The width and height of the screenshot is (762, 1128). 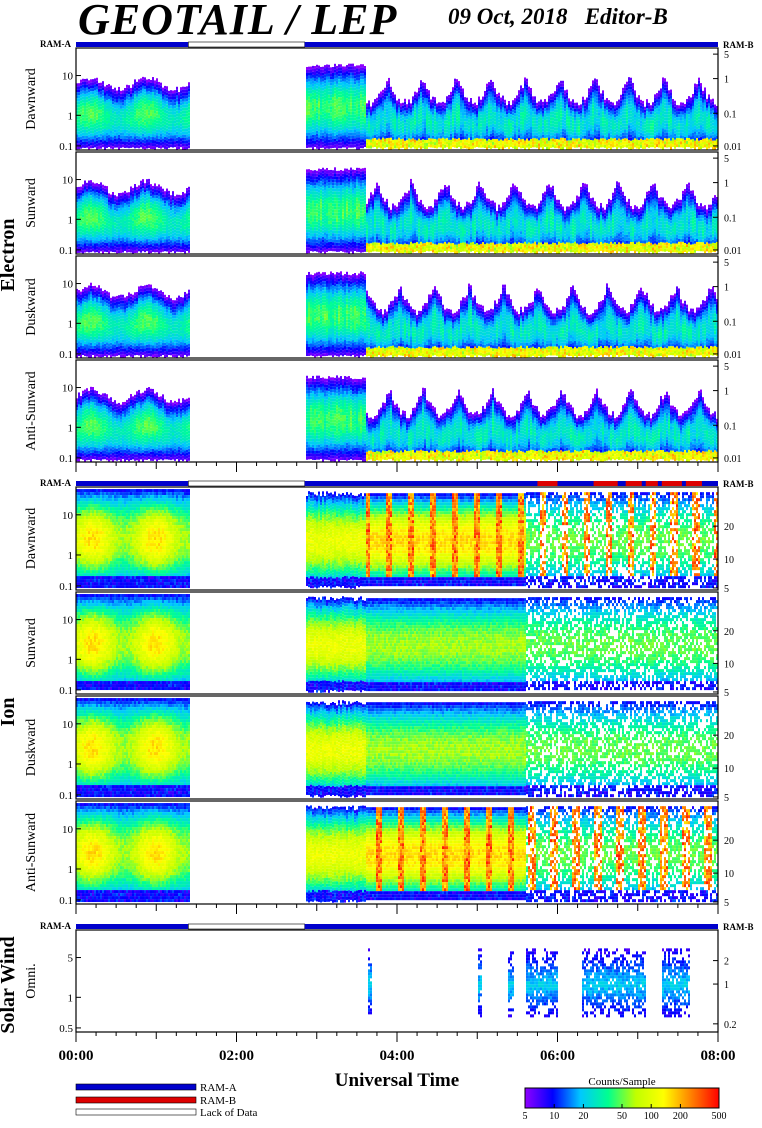 I want to click on ram-b-label: RAM-B, so click(x=738, y=45).